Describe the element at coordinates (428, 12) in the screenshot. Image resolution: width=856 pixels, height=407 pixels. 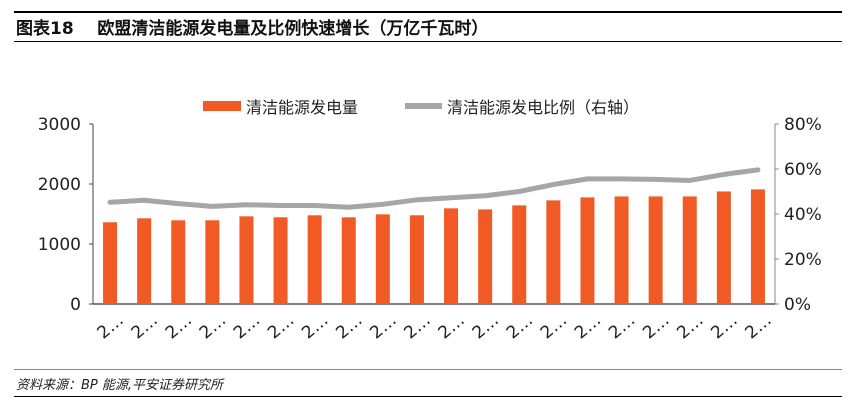
I see `top-rule` at that location.